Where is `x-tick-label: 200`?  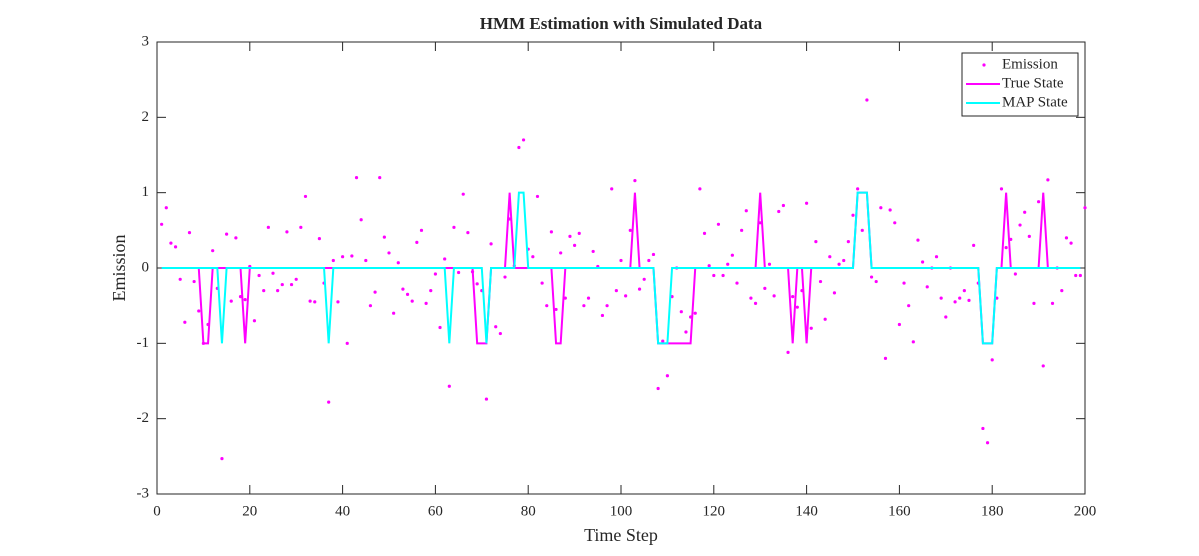 x-tick-label: 200 is located at coordinates (1085, 511).